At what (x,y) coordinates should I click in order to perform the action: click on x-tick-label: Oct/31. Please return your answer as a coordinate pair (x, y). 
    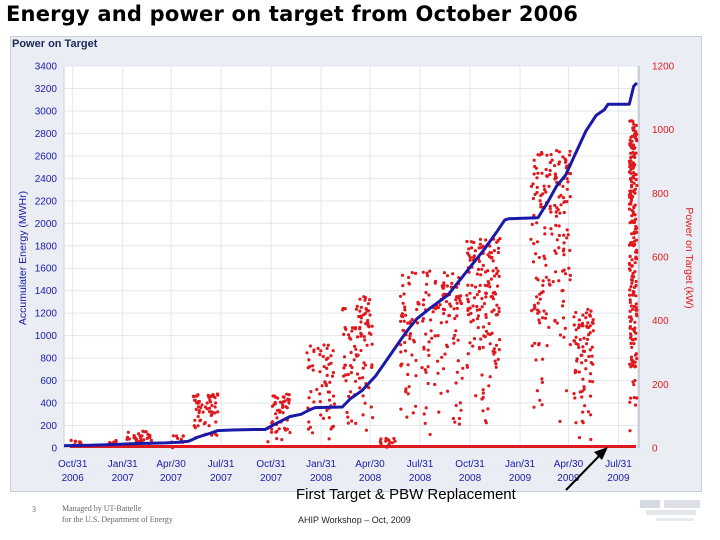
    Looking at the image, I should click on (73, 464).